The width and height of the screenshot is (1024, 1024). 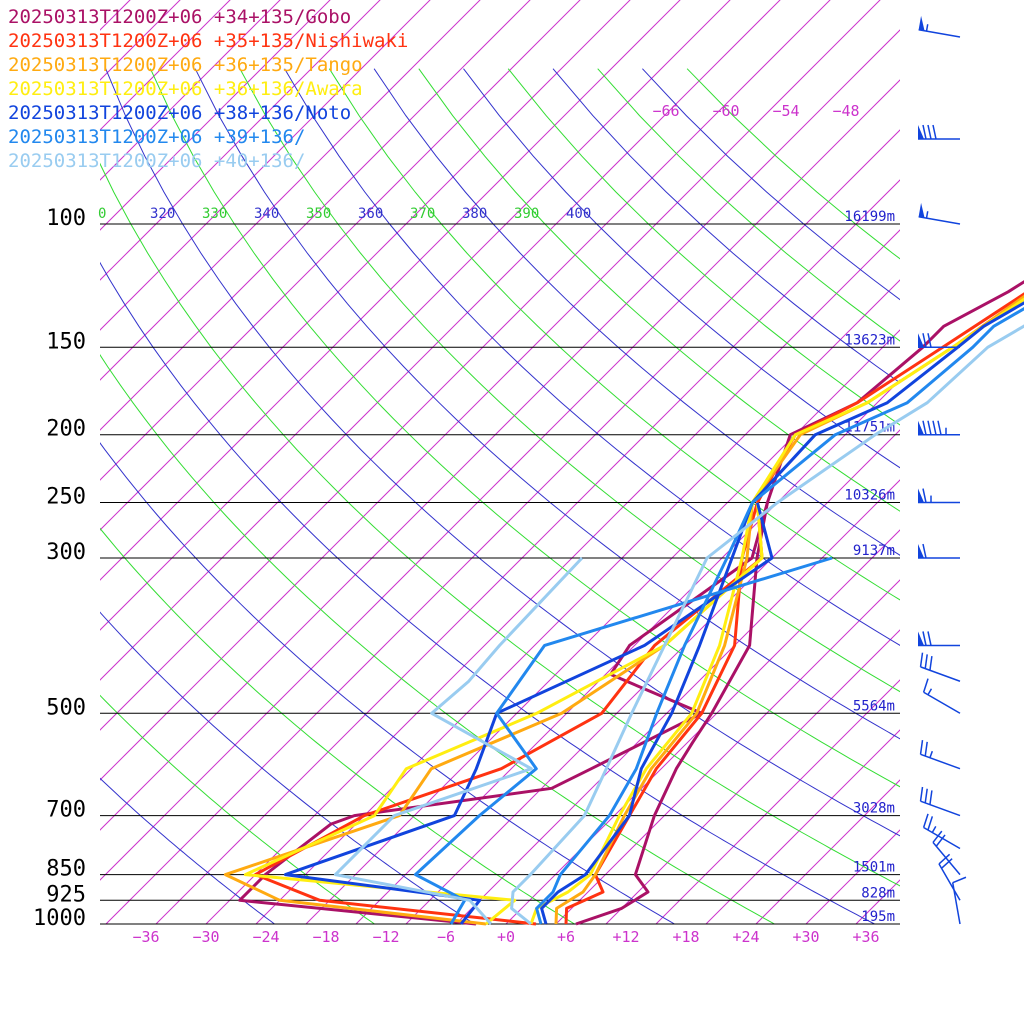 What do you see at coordinates (845, 111) in the screenshot?
I see `upper-isotherm-label: −48` at bounding box center [845, 111].